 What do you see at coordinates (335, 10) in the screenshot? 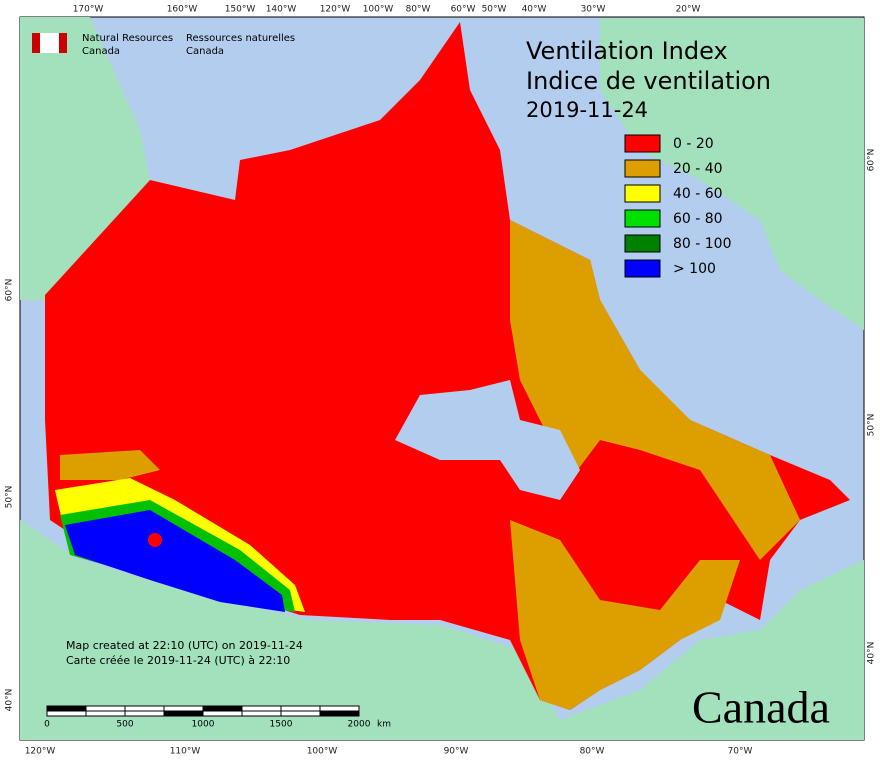
I see `top-axis-label: 120°W` at bounding box center [335, 10].